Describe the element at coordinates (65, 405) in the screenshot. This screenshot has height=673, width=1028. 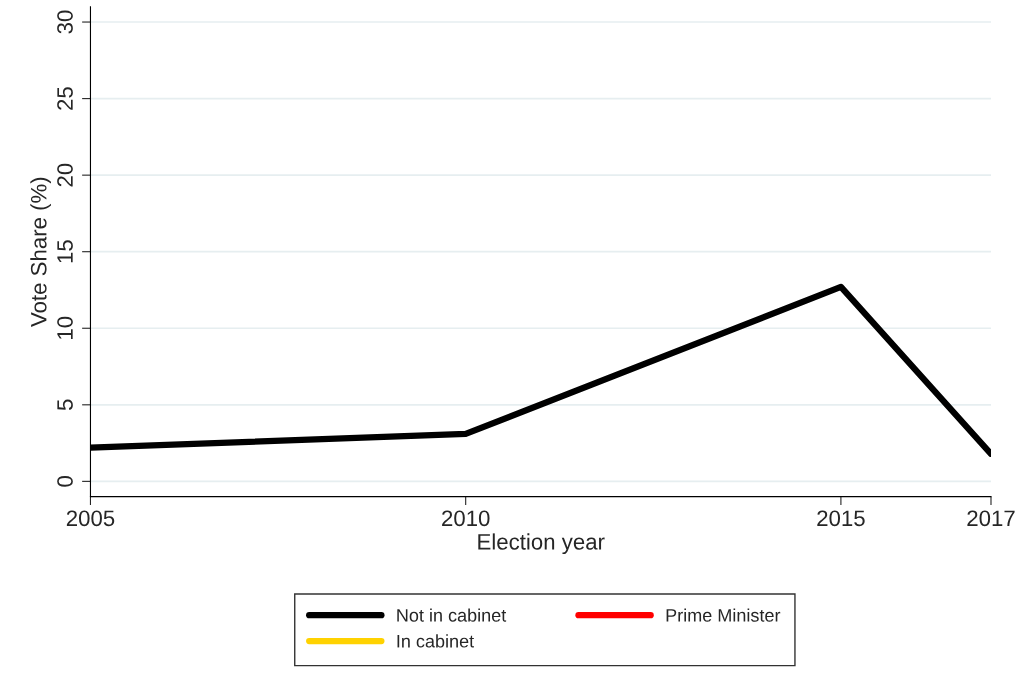
I see `y-tick-label: 5` at that location.